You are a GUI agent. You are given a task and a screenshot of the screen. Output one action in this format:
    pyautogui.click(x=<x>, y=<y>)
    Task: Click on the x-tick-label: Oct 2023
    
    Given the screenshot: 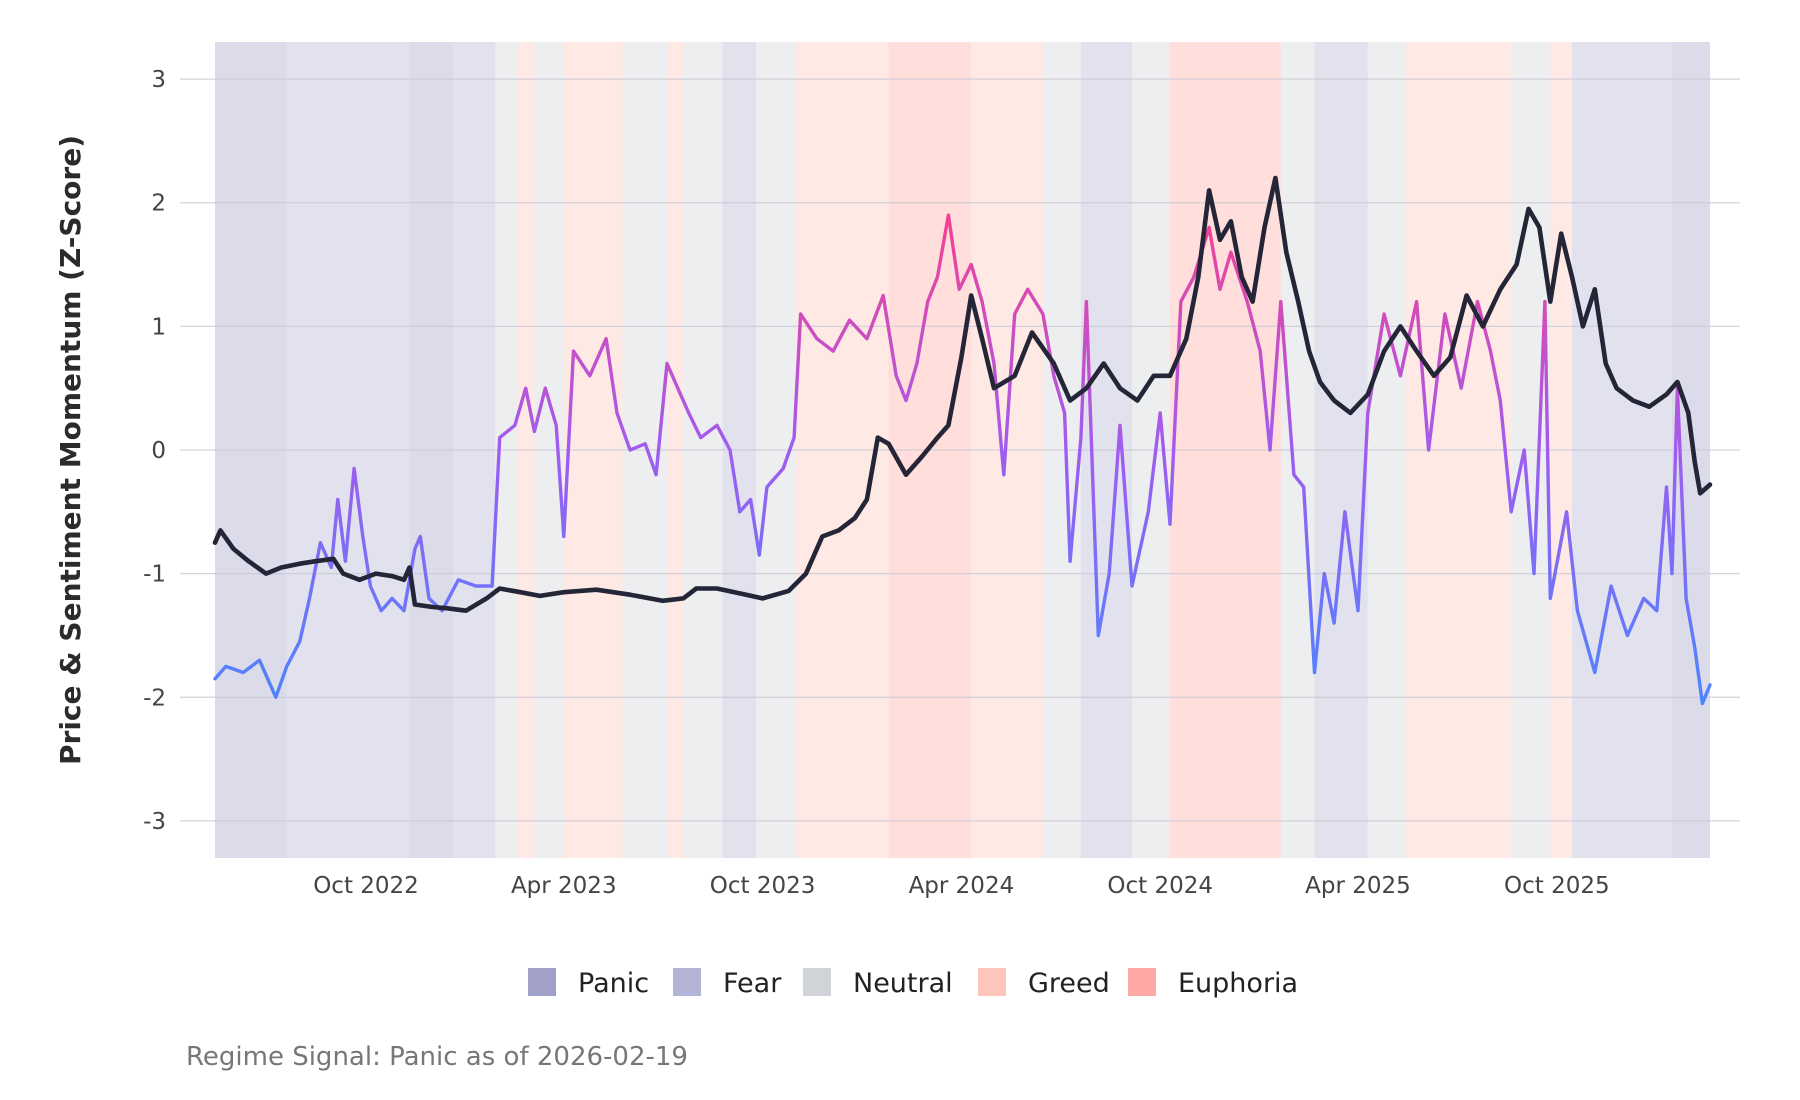 What is the action you would take?
    pyautogui.click(x=763, y=886)
    